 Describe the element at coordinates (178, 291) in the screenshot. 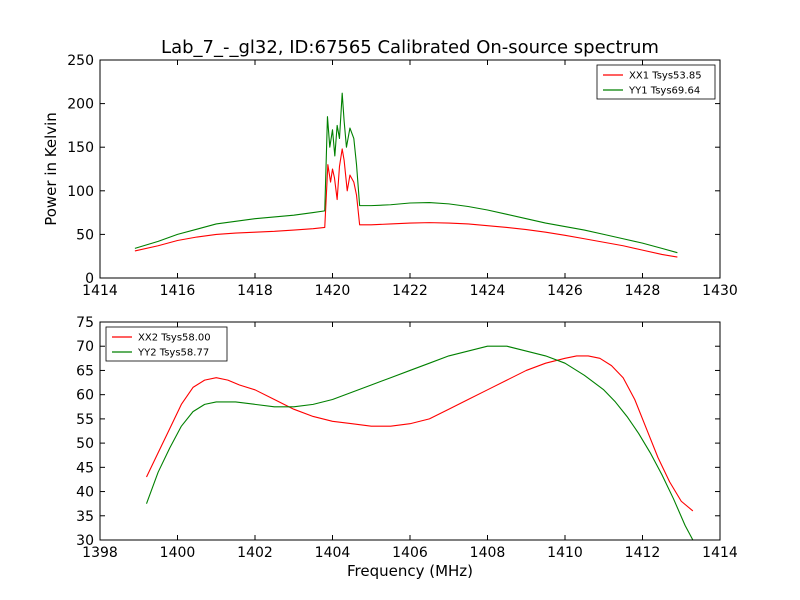

I see `x-tick-label: 1416` at that location.